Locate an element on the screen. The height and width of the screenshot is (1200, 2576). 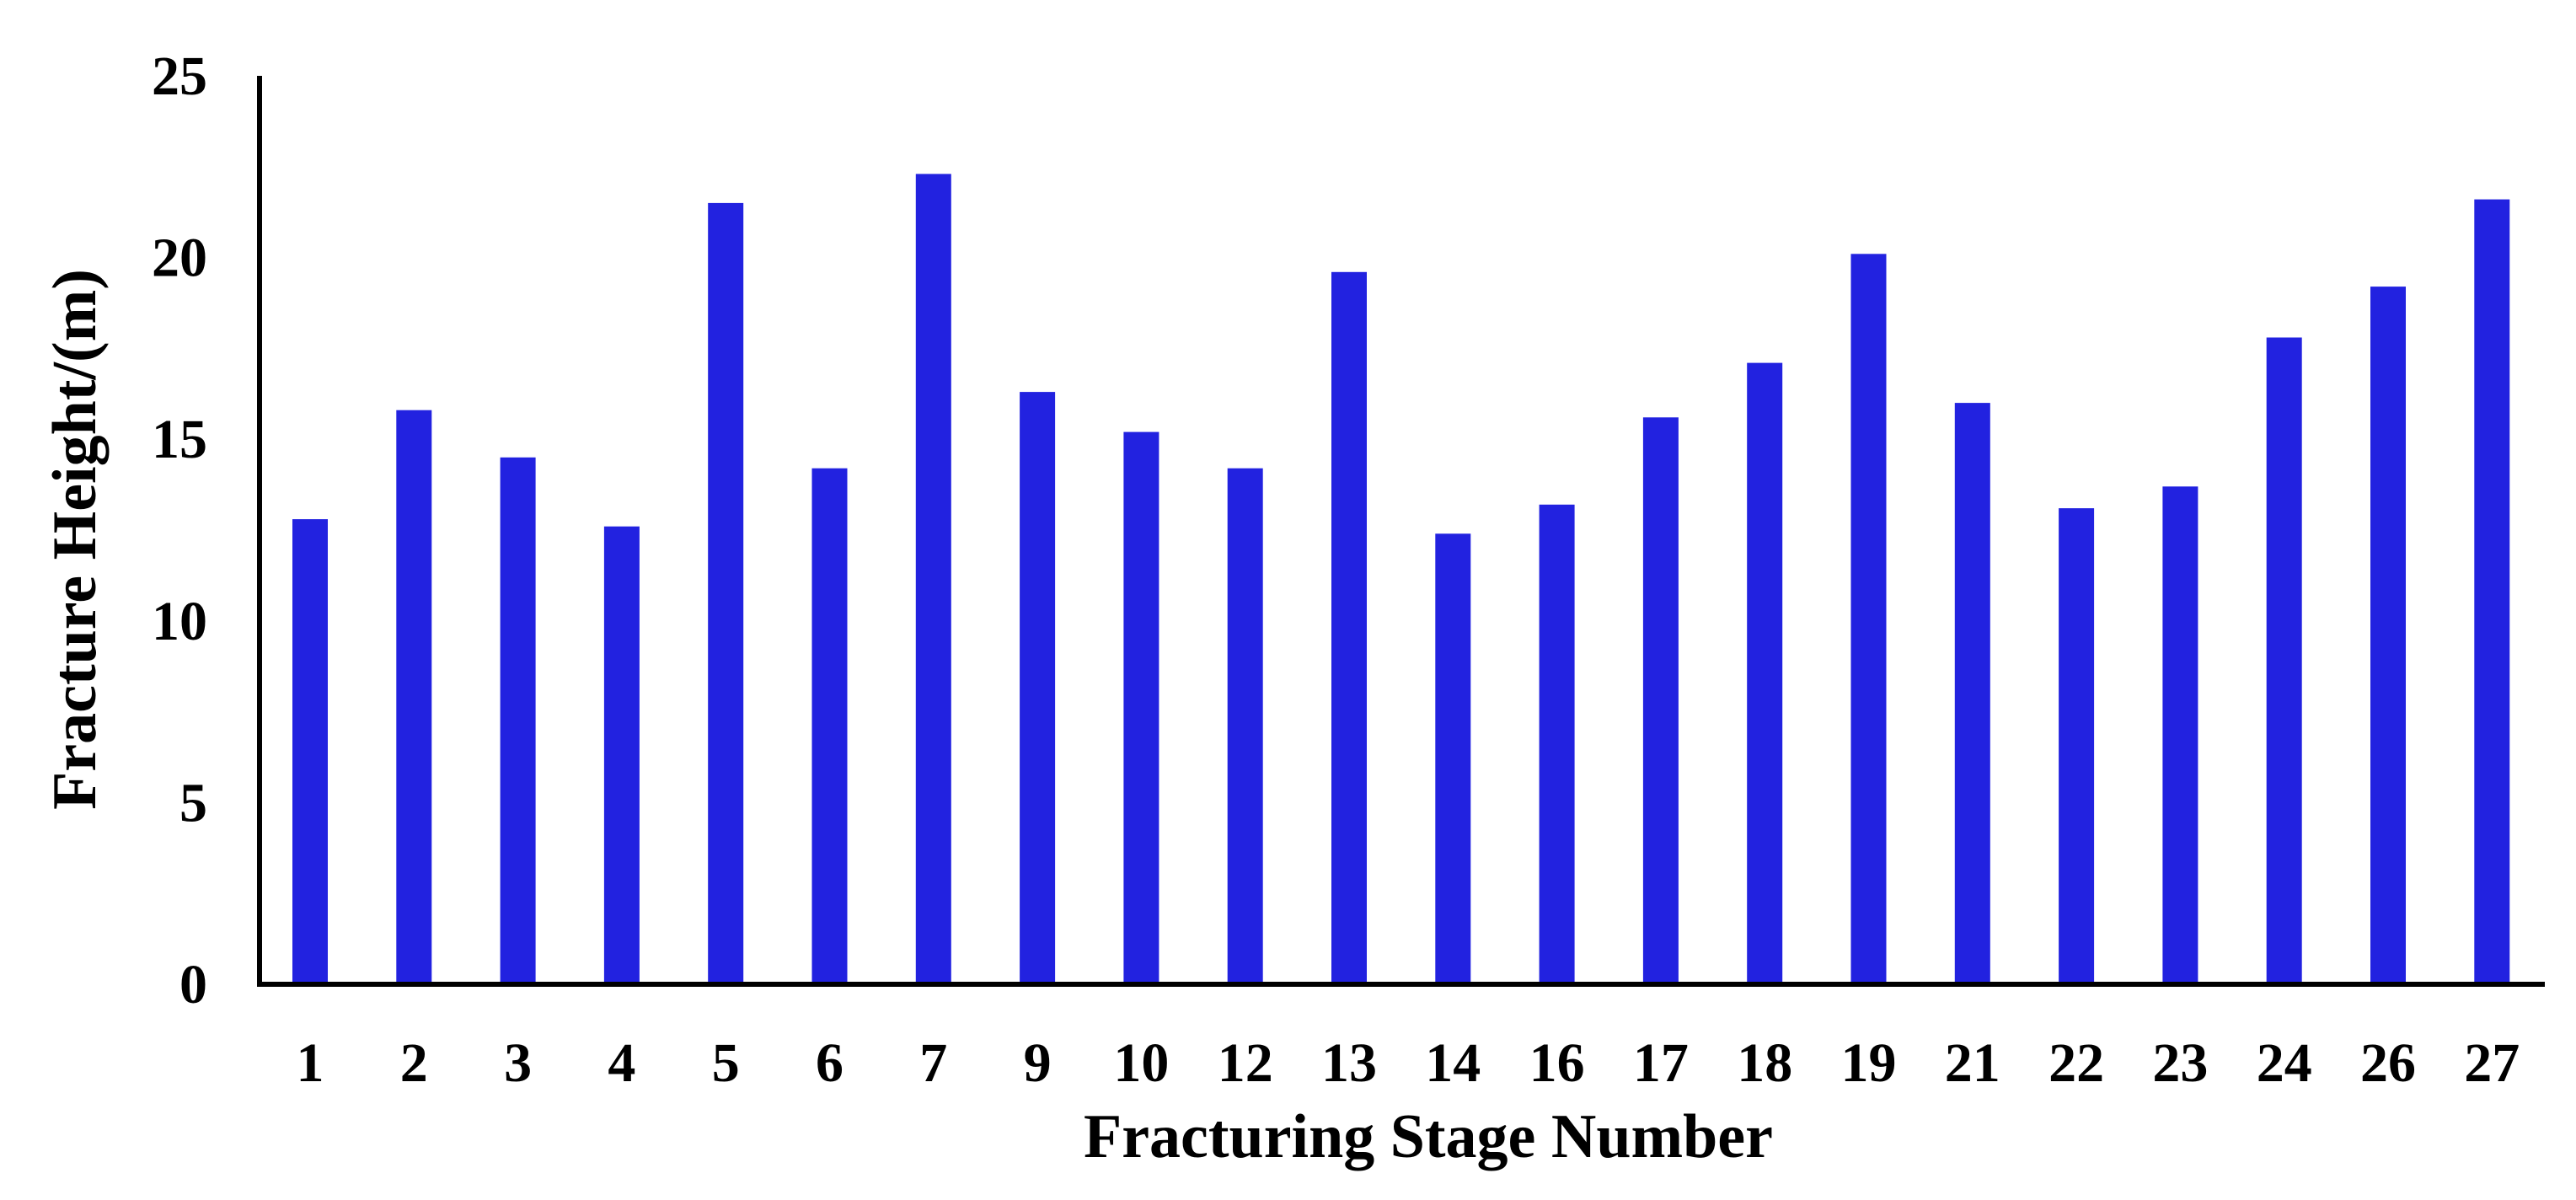
y-axis-title: Fracture Height/(m) is located at coordinates (75, 539).